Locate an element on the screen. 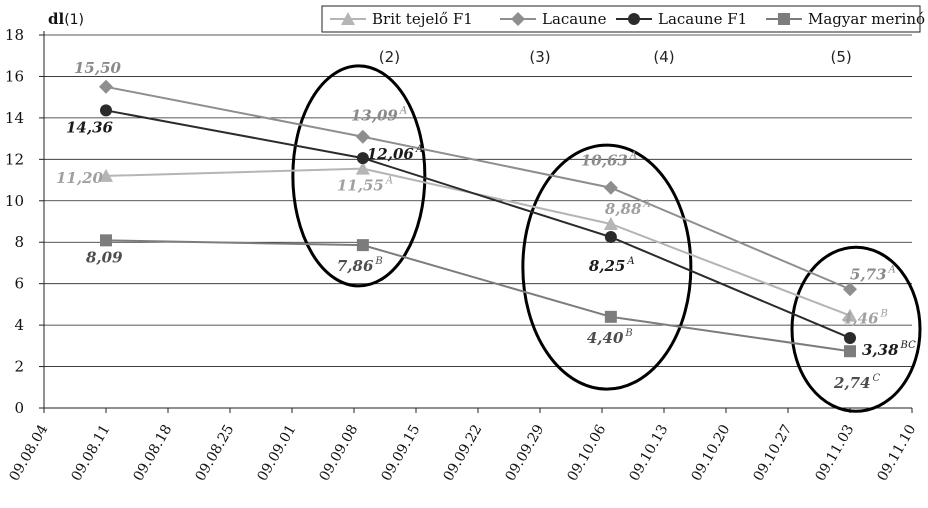 The height and width of the screenshot is (508, 928). data-label: 8,25 A is located at coordinates (612, 265).